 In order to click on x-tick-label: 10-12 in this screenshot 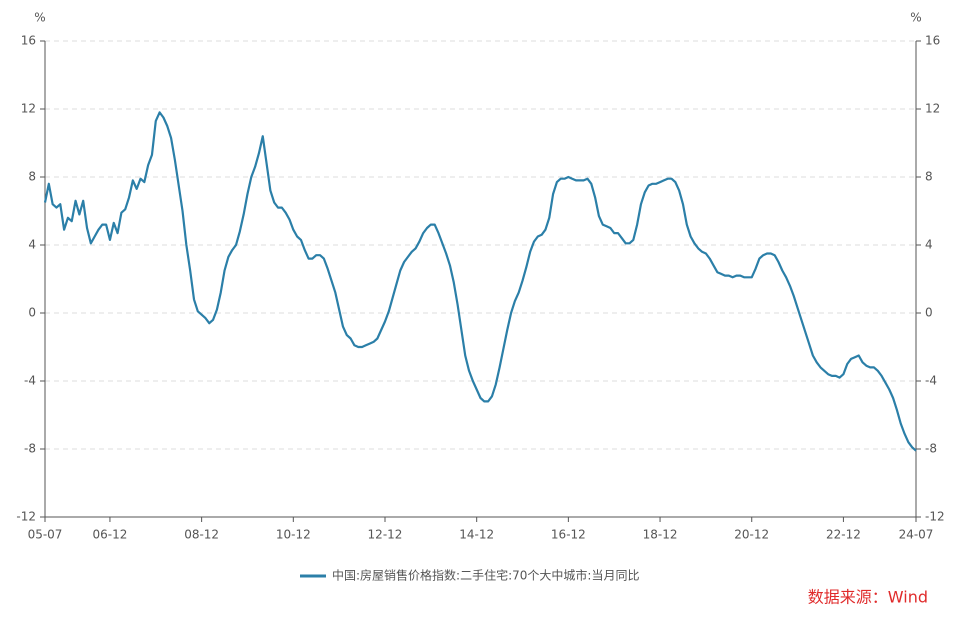, I will do `click(293, 535)`.